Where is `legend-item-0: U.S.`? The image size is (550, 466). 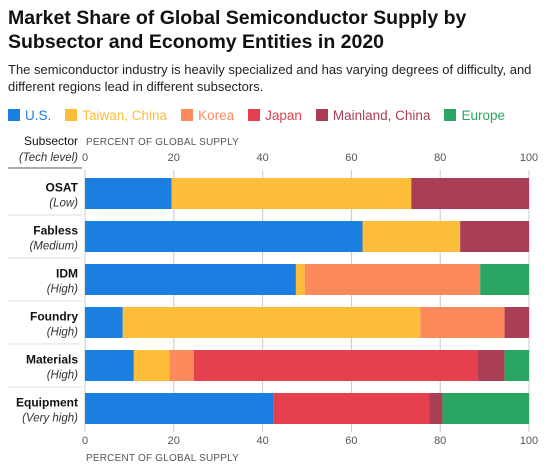
legend-item-0: U.S. is located at coordinates (29, 115).